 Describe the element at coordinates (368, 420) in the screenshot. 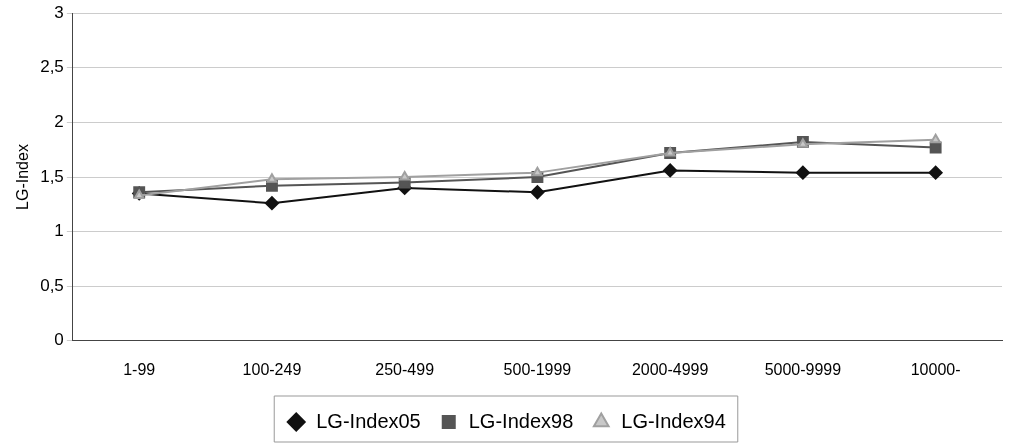

I see `legend-label: LG-Index05` at that location.